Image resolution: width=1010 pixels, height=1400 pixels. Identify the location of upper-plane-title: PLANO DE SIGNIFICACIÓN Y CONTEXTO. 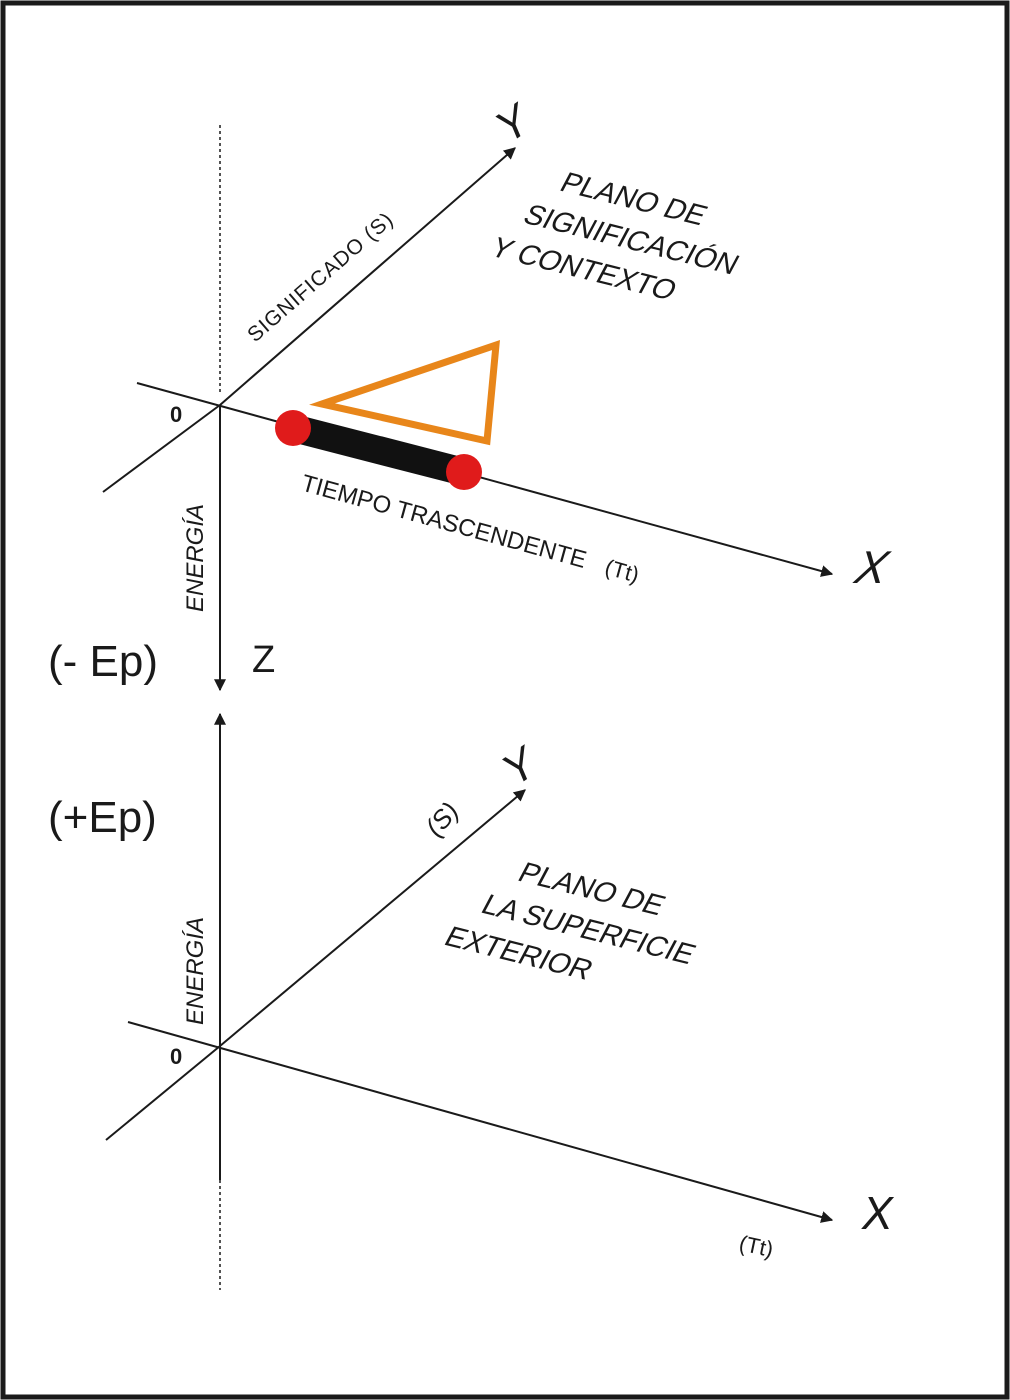
(615, 237).